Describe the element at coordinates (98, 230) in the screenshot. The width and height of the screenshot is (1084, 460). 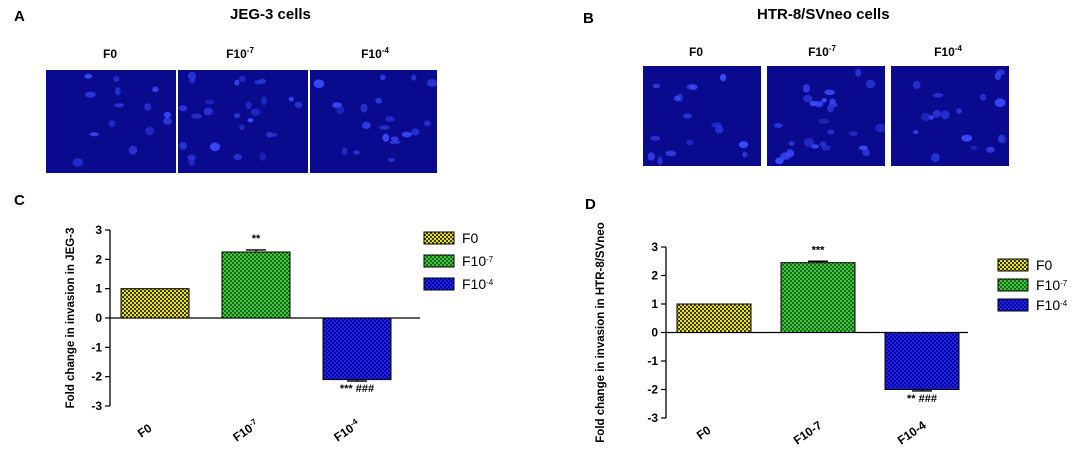
I see `y-tick-label: 3` at that location.